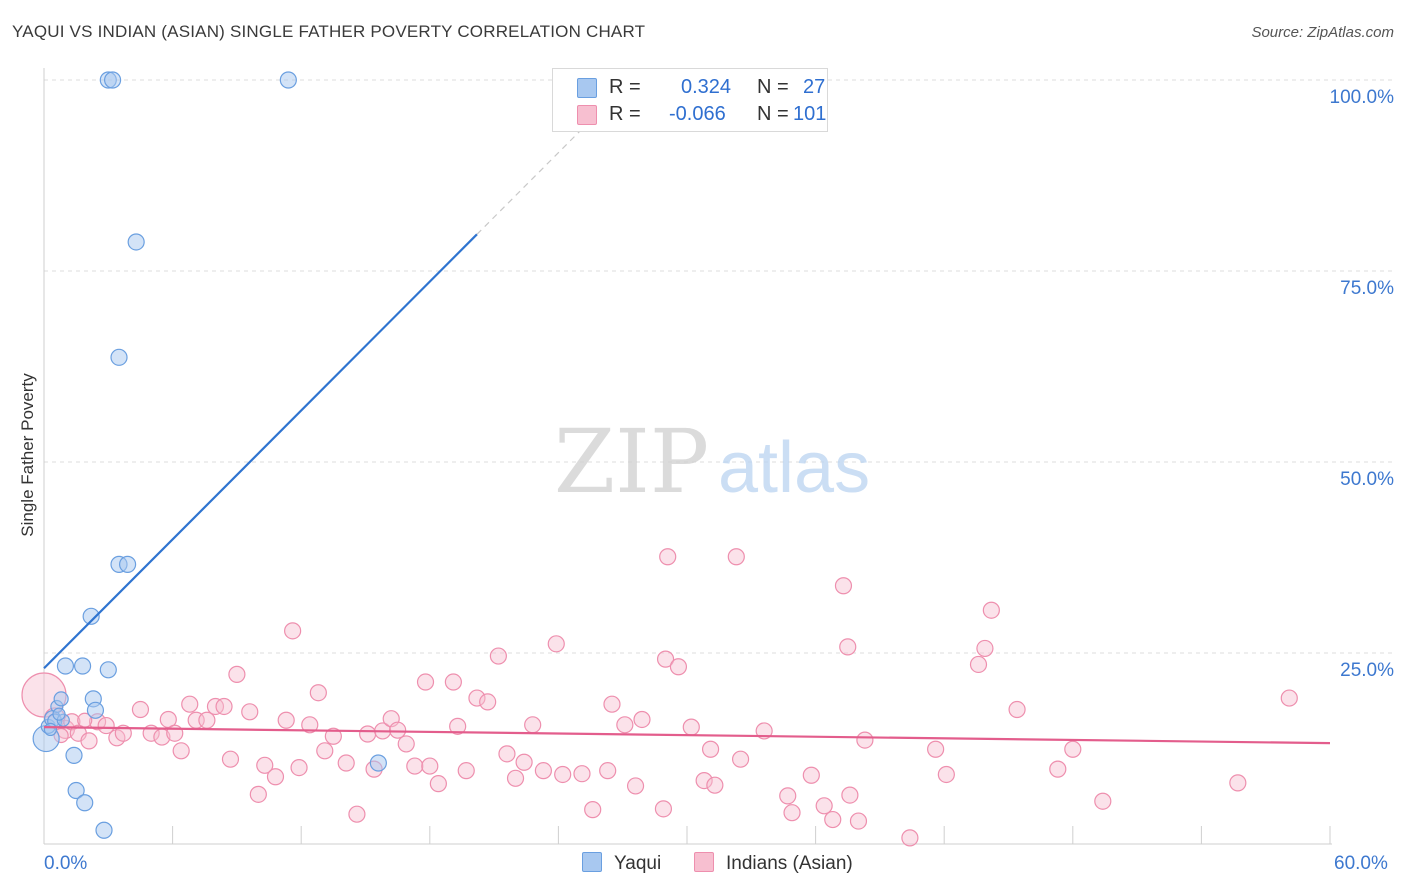 The width and height of the screenshot is (1406, 892). Describe the element at coordinates (587, 88) in the screenshot. I see `legend-swatch-yaqui` at that location.